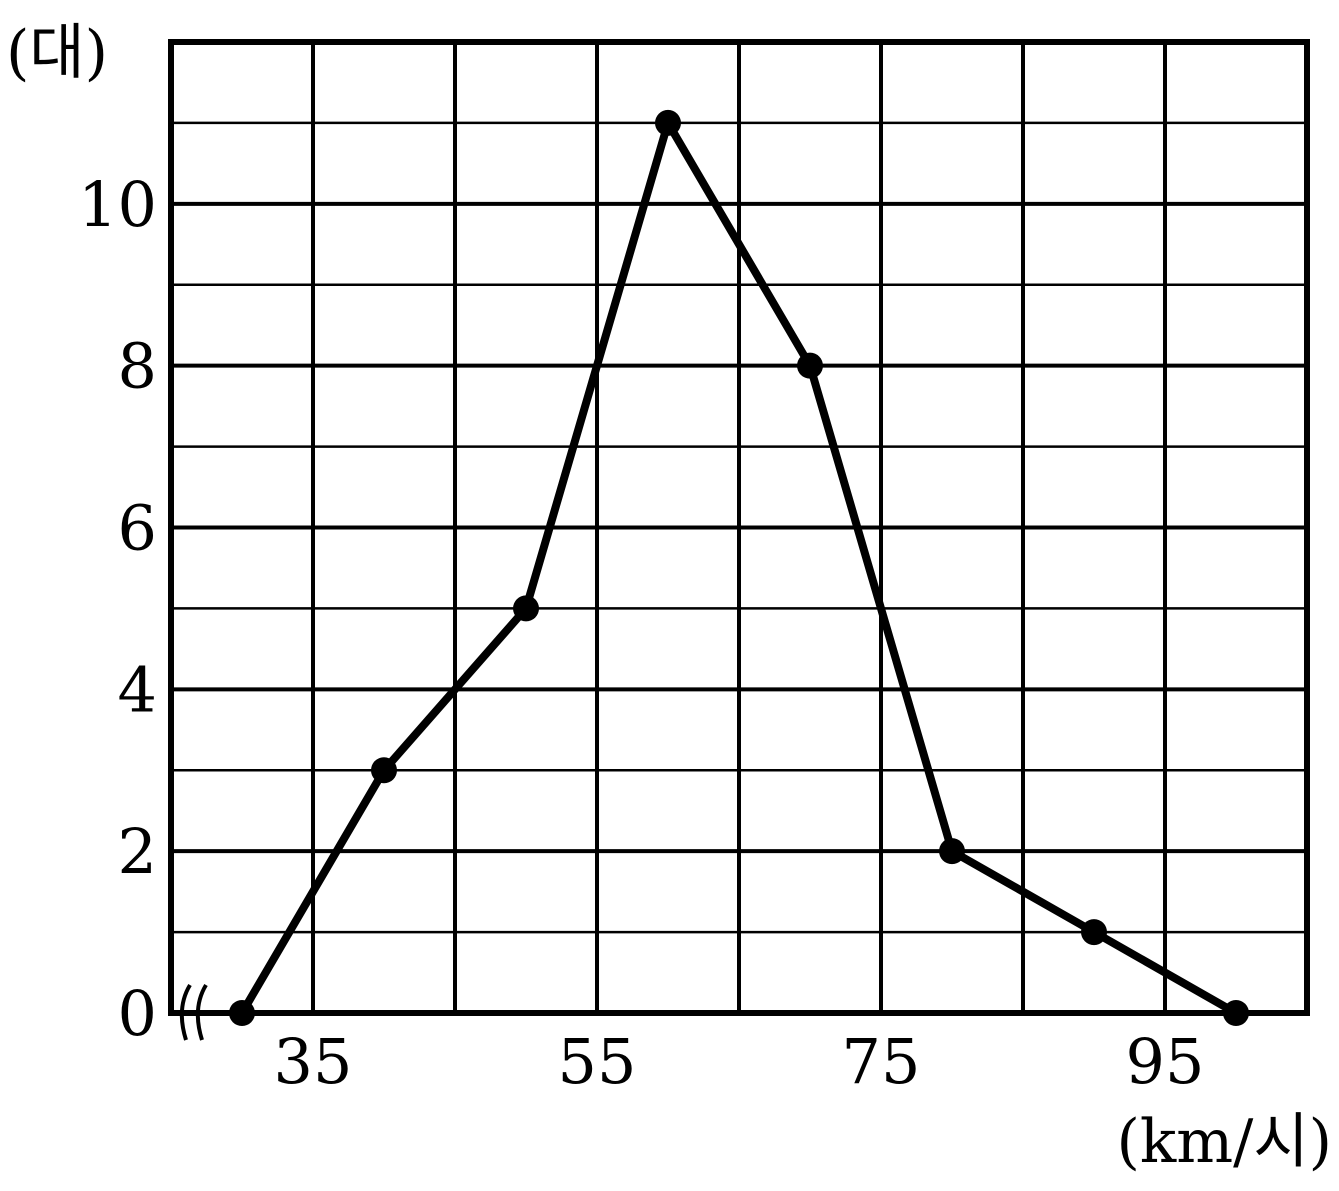 This screenshot has height=1191, width=1339. I want to click on y-tick-label: 4, so click(137, 689).